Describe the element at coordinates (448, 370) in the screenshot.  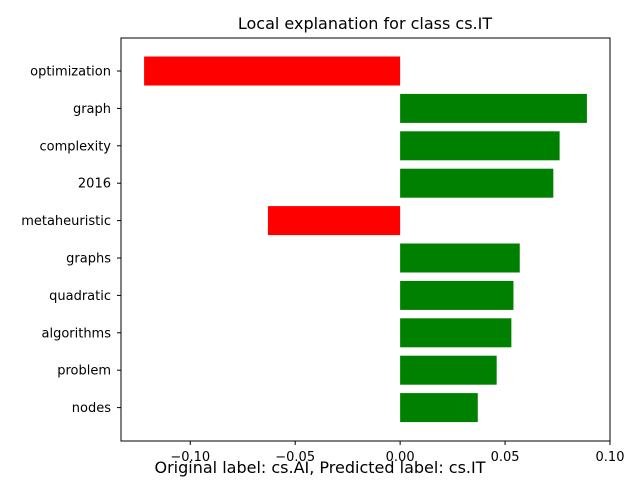
I see `bar-problem` at that location.